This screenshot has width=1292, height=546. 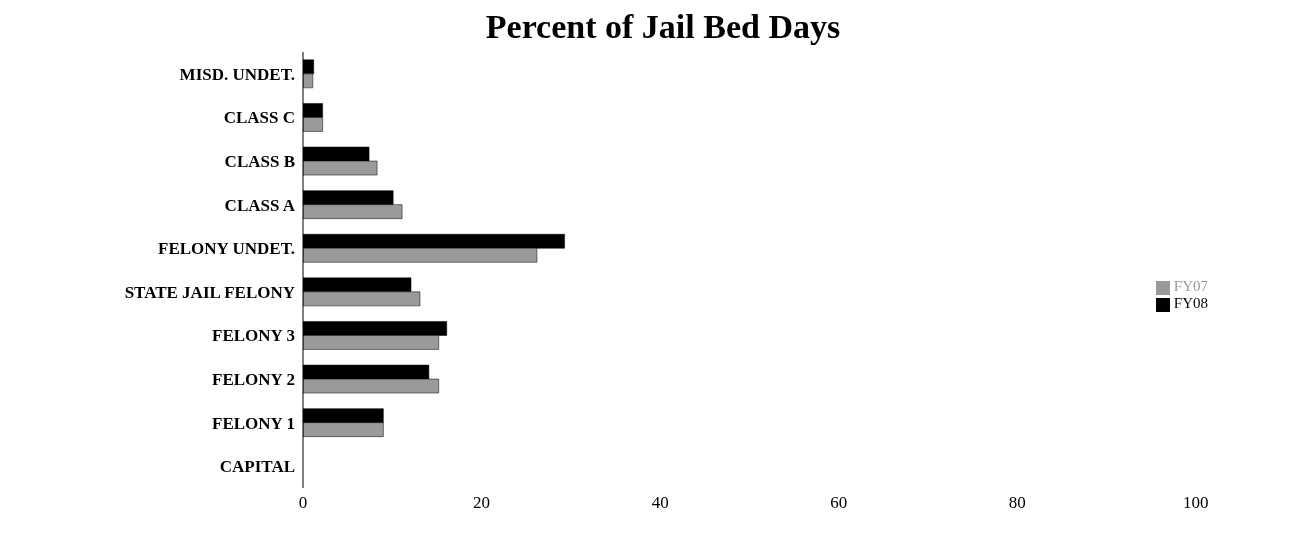 I want to click on legend-label: FY08, so click(x=1190, y=303).